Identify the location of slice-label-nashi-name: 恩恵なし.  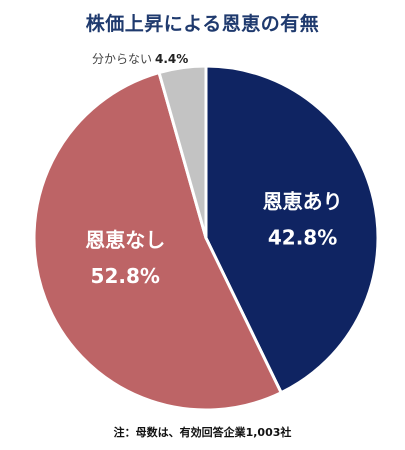
(125, 240).